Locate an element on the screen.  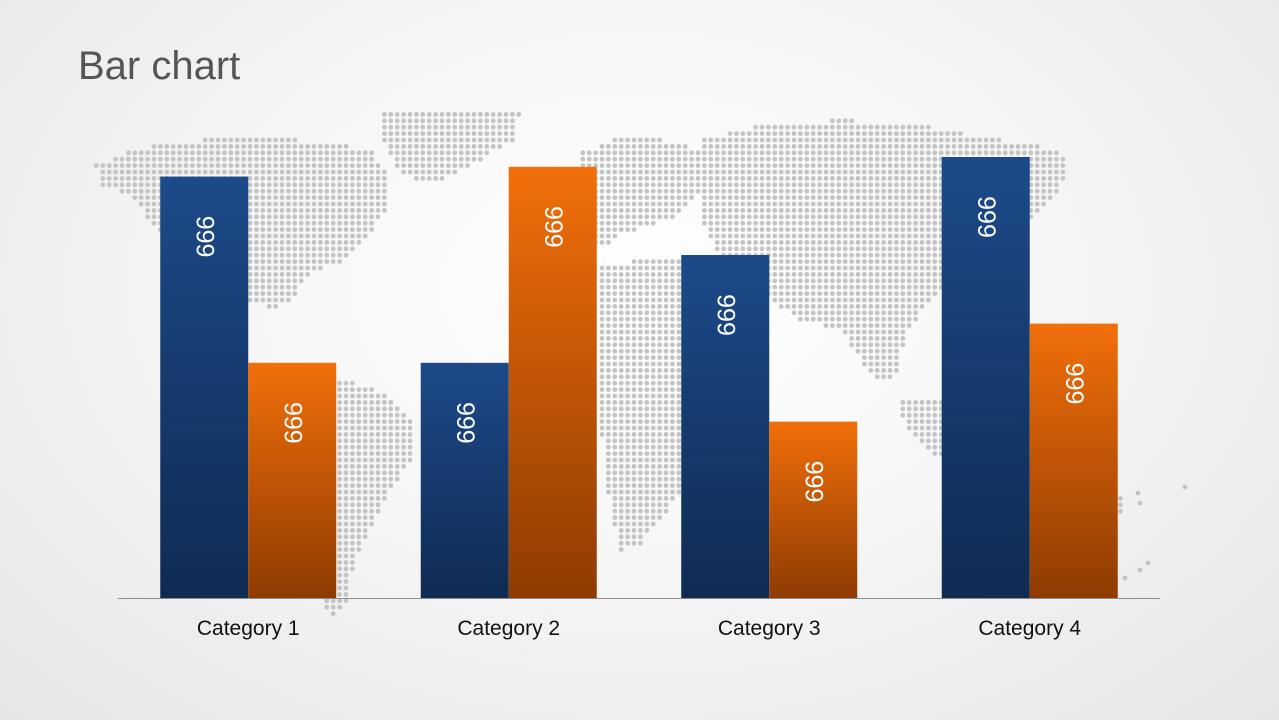
bar-series1-category2 is located at coordinates (464, 480).